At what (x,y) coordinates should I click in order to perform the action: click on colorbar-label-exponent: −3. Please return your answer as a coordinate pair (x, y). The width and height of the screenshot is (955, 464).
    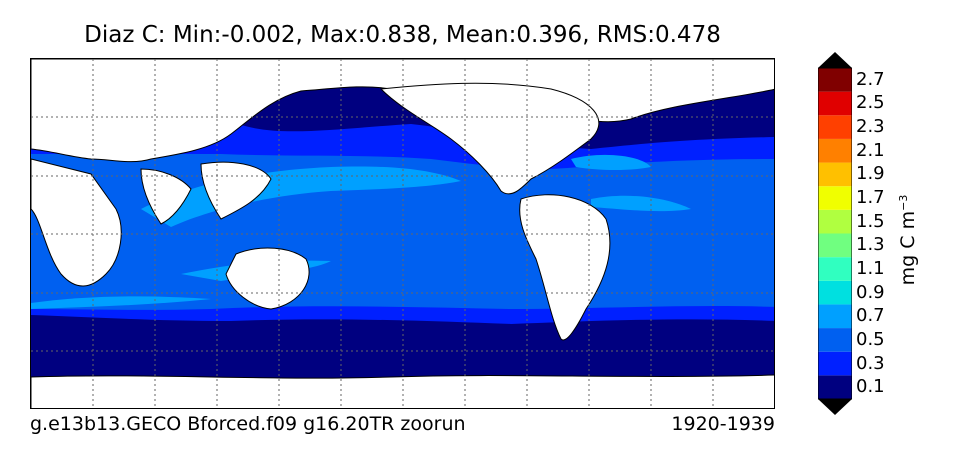
    Looking at the image, I should click on (903, 202).